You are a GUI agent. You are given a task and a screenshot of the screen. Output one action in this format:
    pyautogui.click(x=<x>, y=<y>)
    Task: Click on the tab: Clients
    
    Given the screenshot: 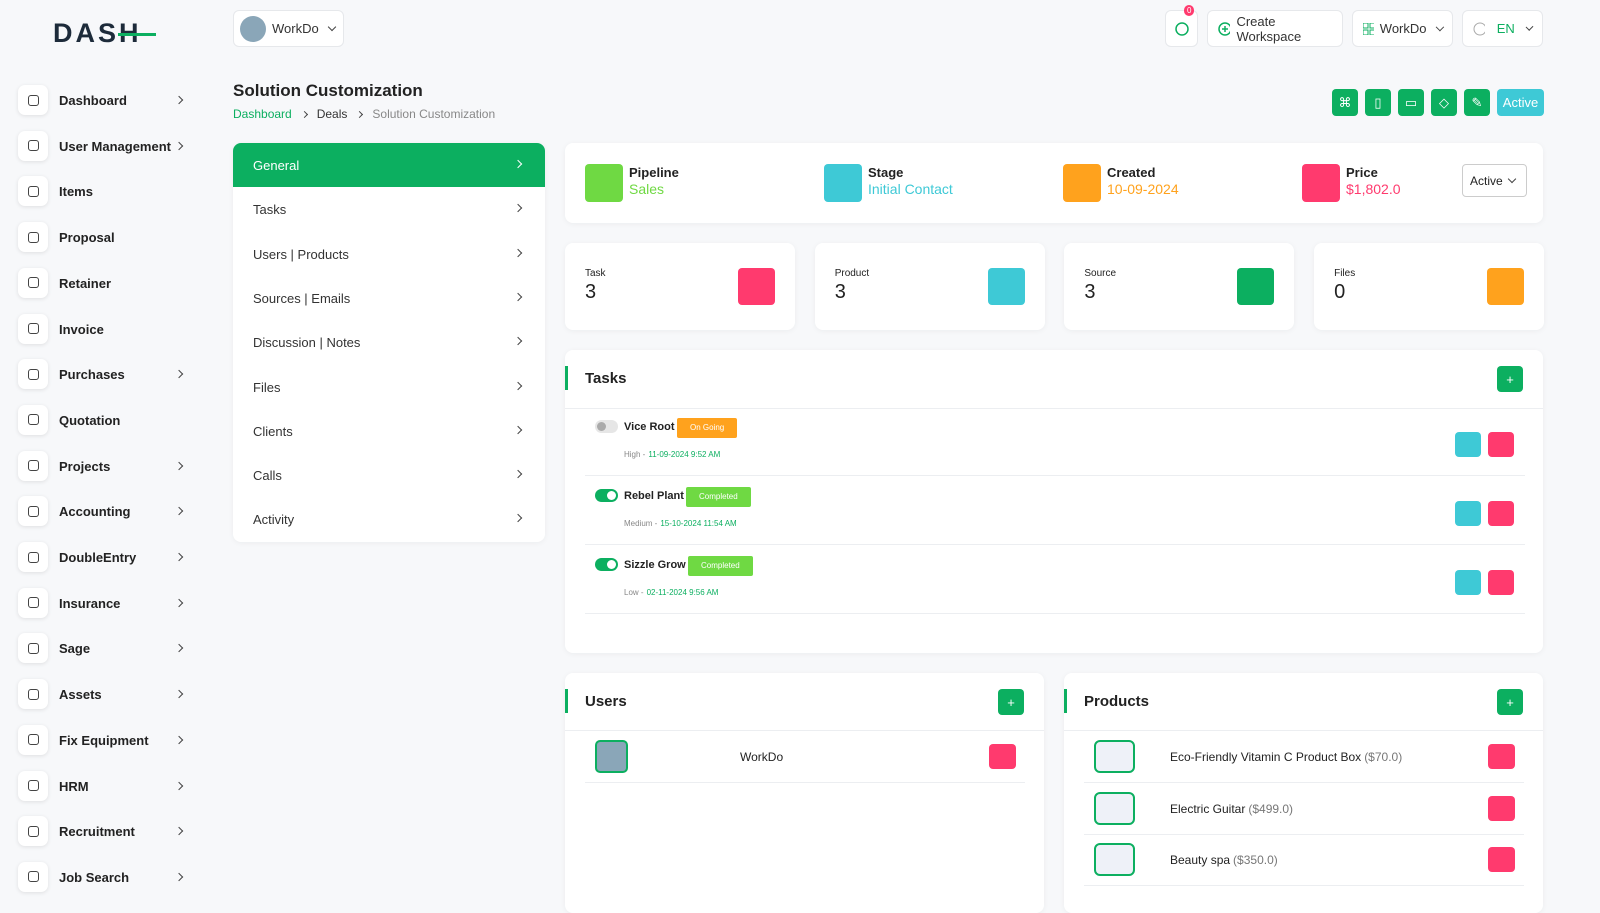 What is the action you would take?
    pyautogui.click(x=389, y=431)
    